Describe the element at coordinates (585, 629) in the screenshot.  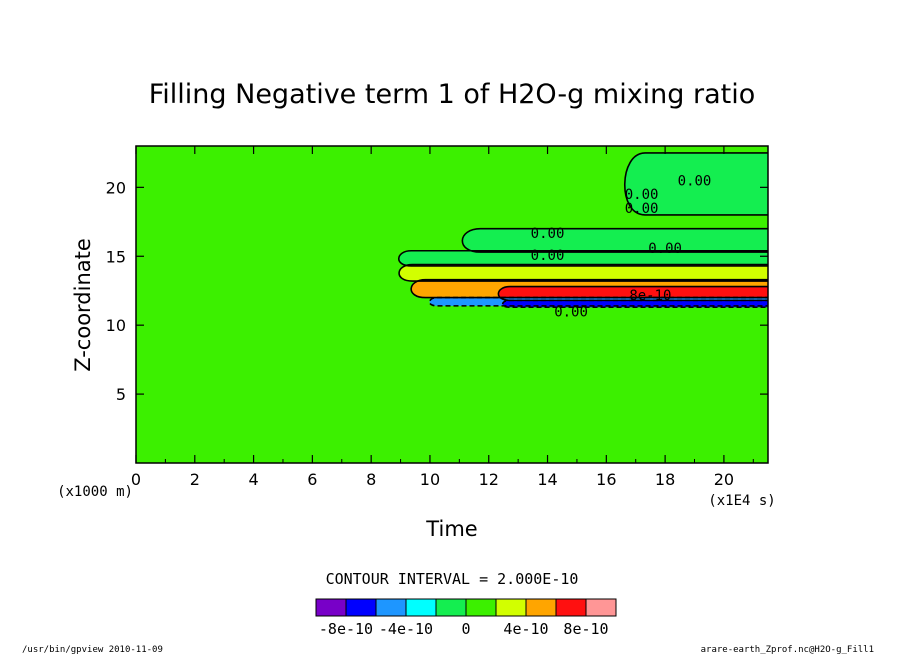
I see `colorbar-label: 8e-10` at that location.